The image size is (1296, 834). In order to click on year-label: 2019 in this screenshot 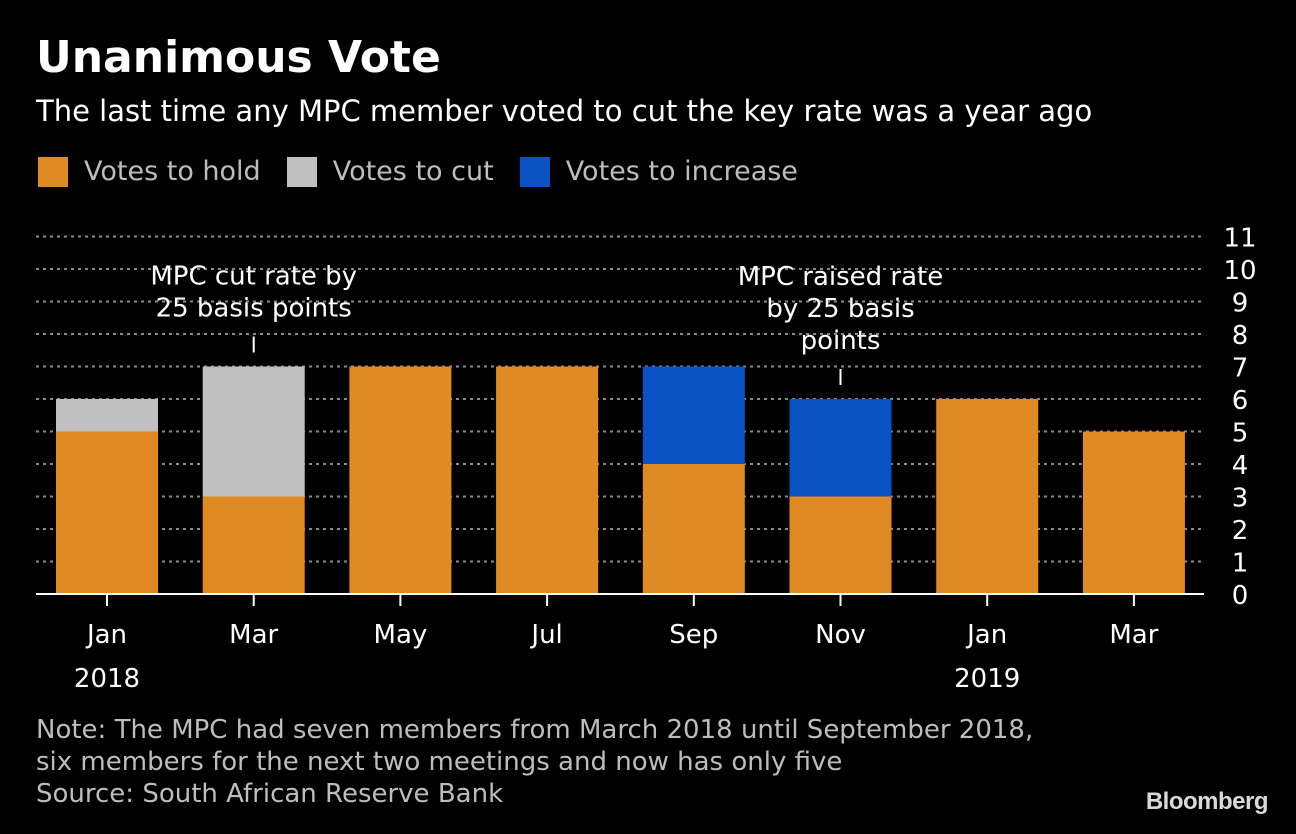, I will do `click(987, 679)`.